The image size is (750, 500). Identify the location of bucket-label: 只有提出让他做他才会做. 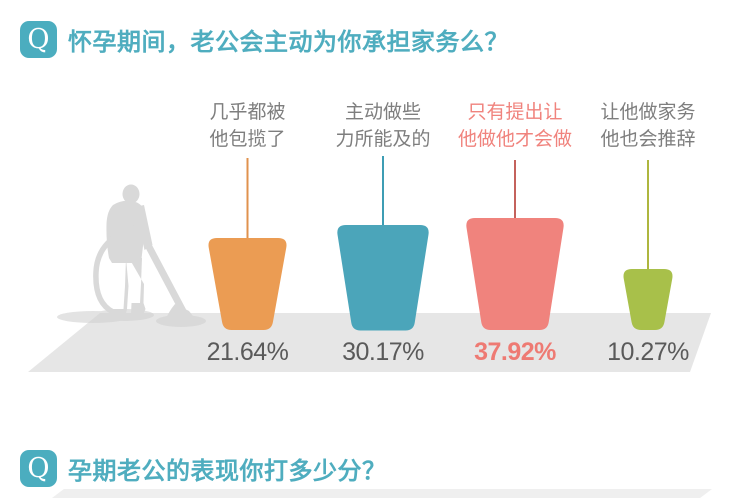
(515, 126).